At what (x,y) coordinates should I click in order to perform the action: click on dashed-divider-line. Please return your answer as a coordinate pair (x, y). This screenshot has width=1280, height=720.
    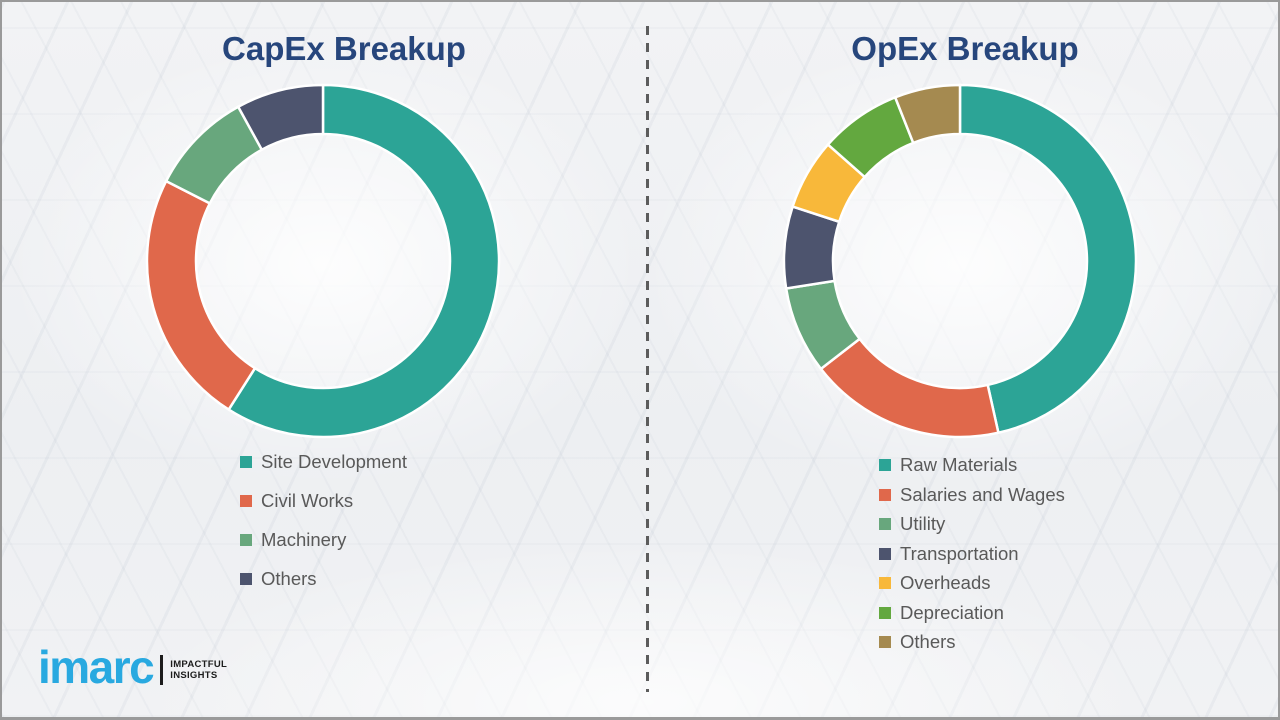
    Looking at the image, I should click on (647, 359).